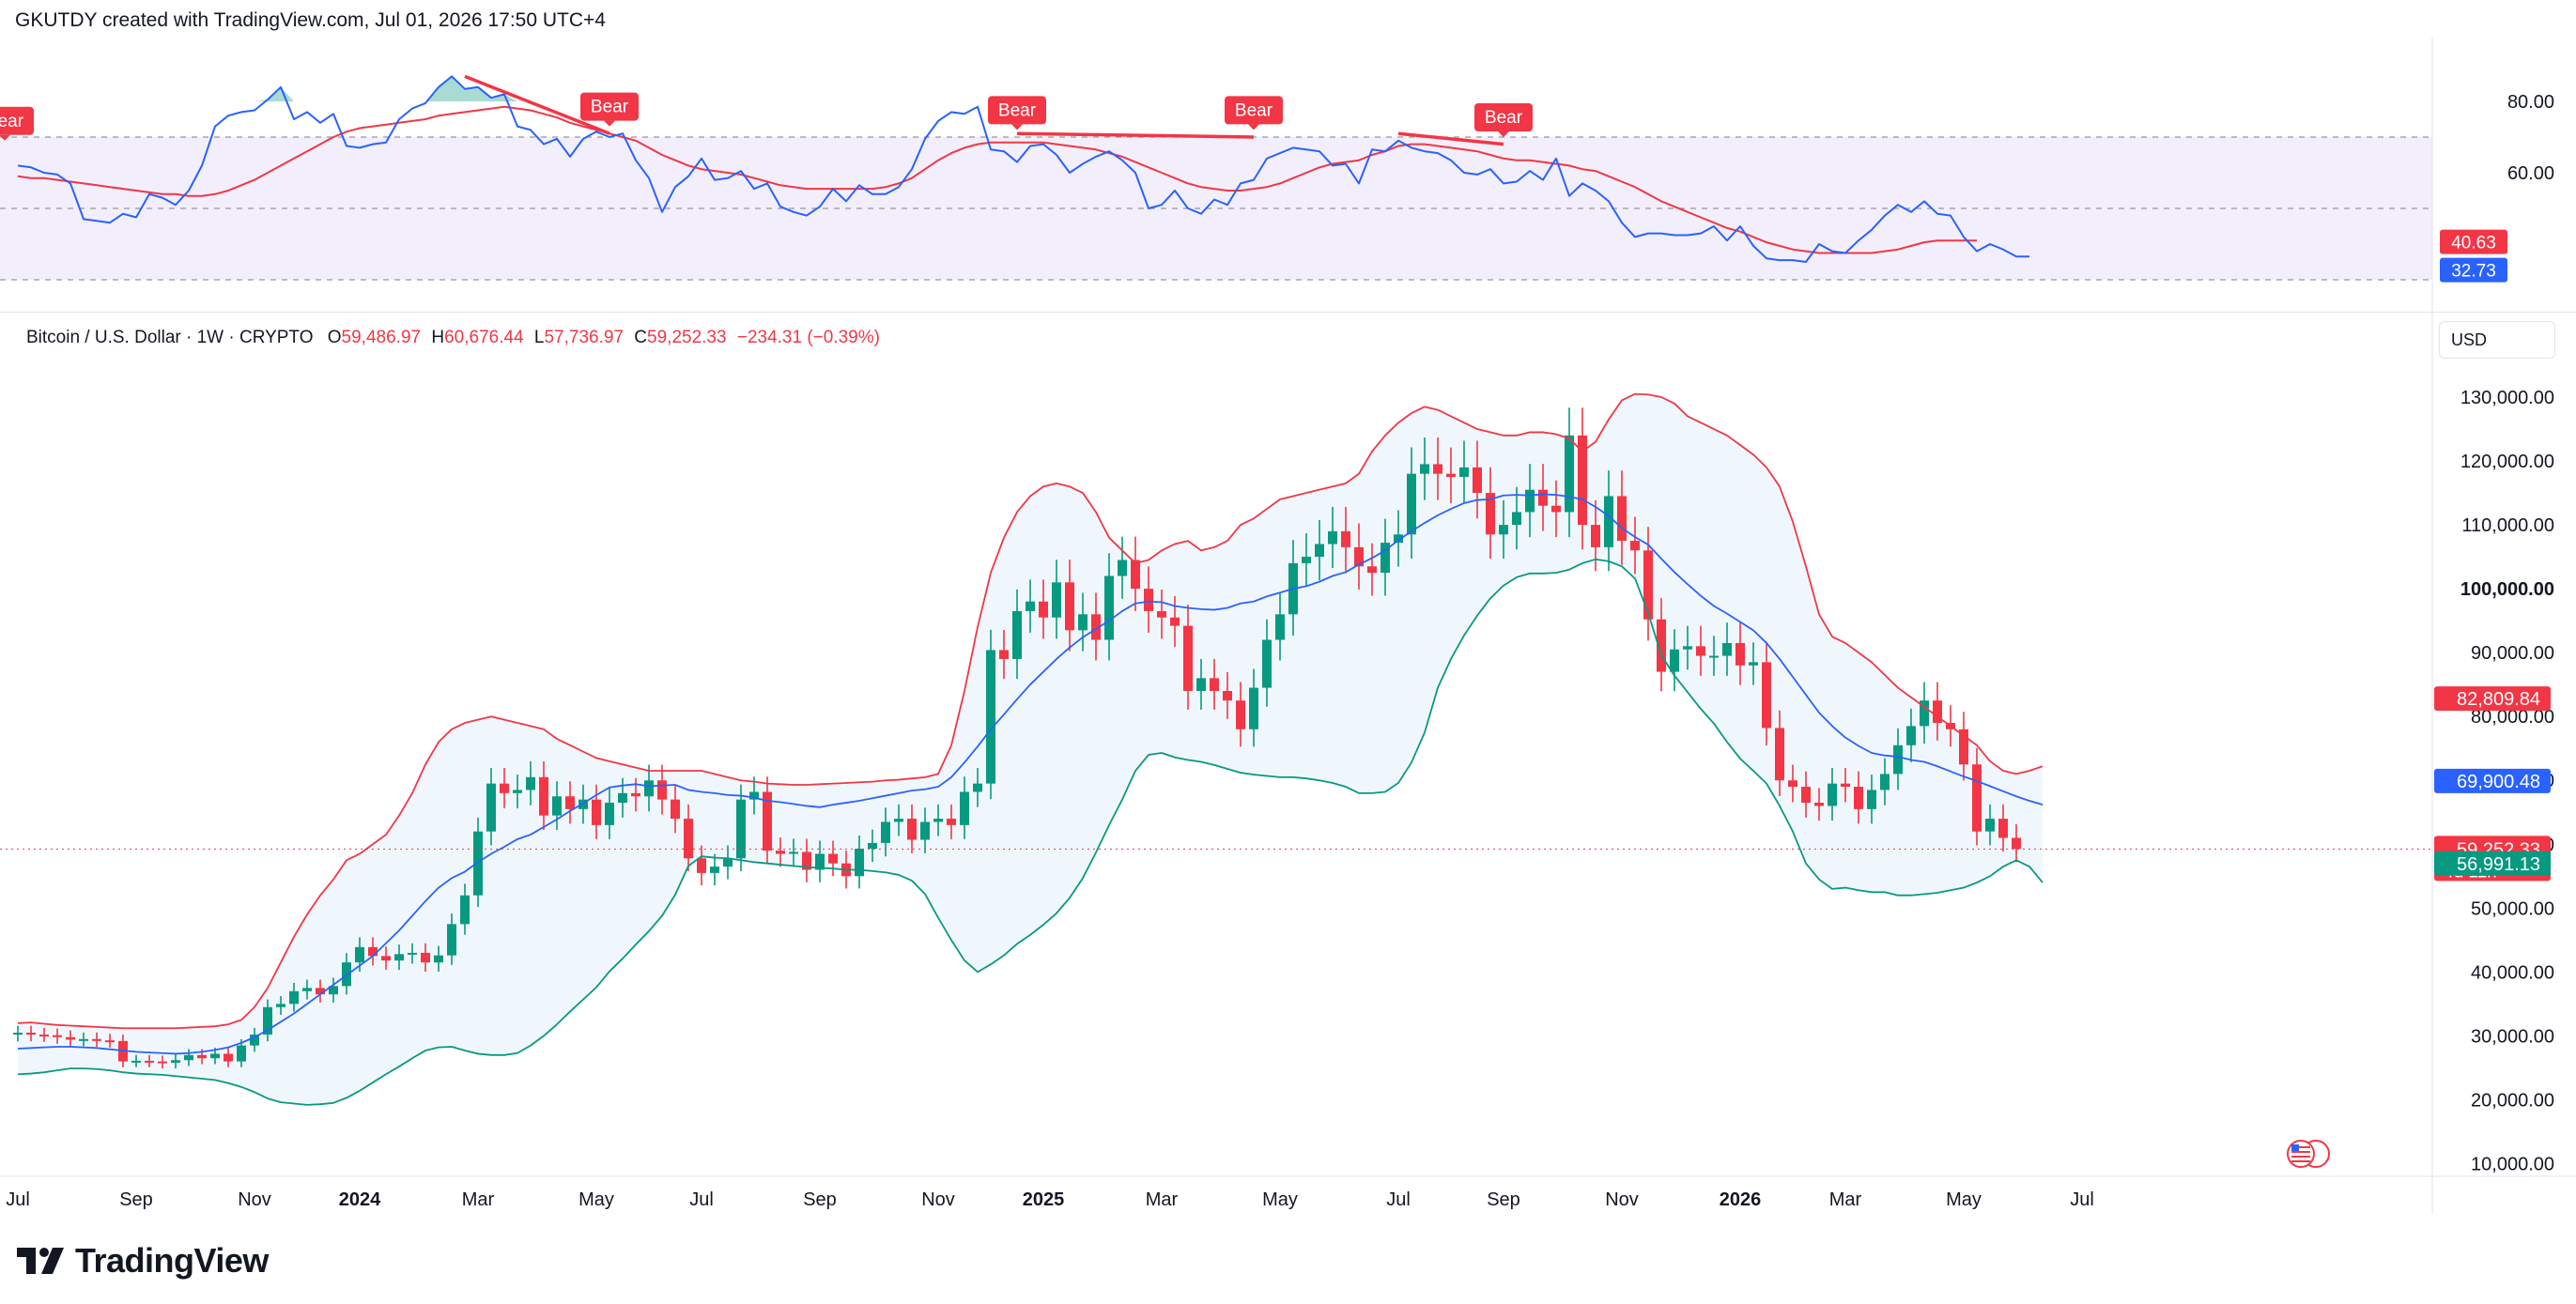 The height and width of the screenshot is (1304, 2576). What do you see at coordinates (360, 1199) in the screenshot?
I see `time-tick-label-3: 2024` at bounding box center [360, 1199].